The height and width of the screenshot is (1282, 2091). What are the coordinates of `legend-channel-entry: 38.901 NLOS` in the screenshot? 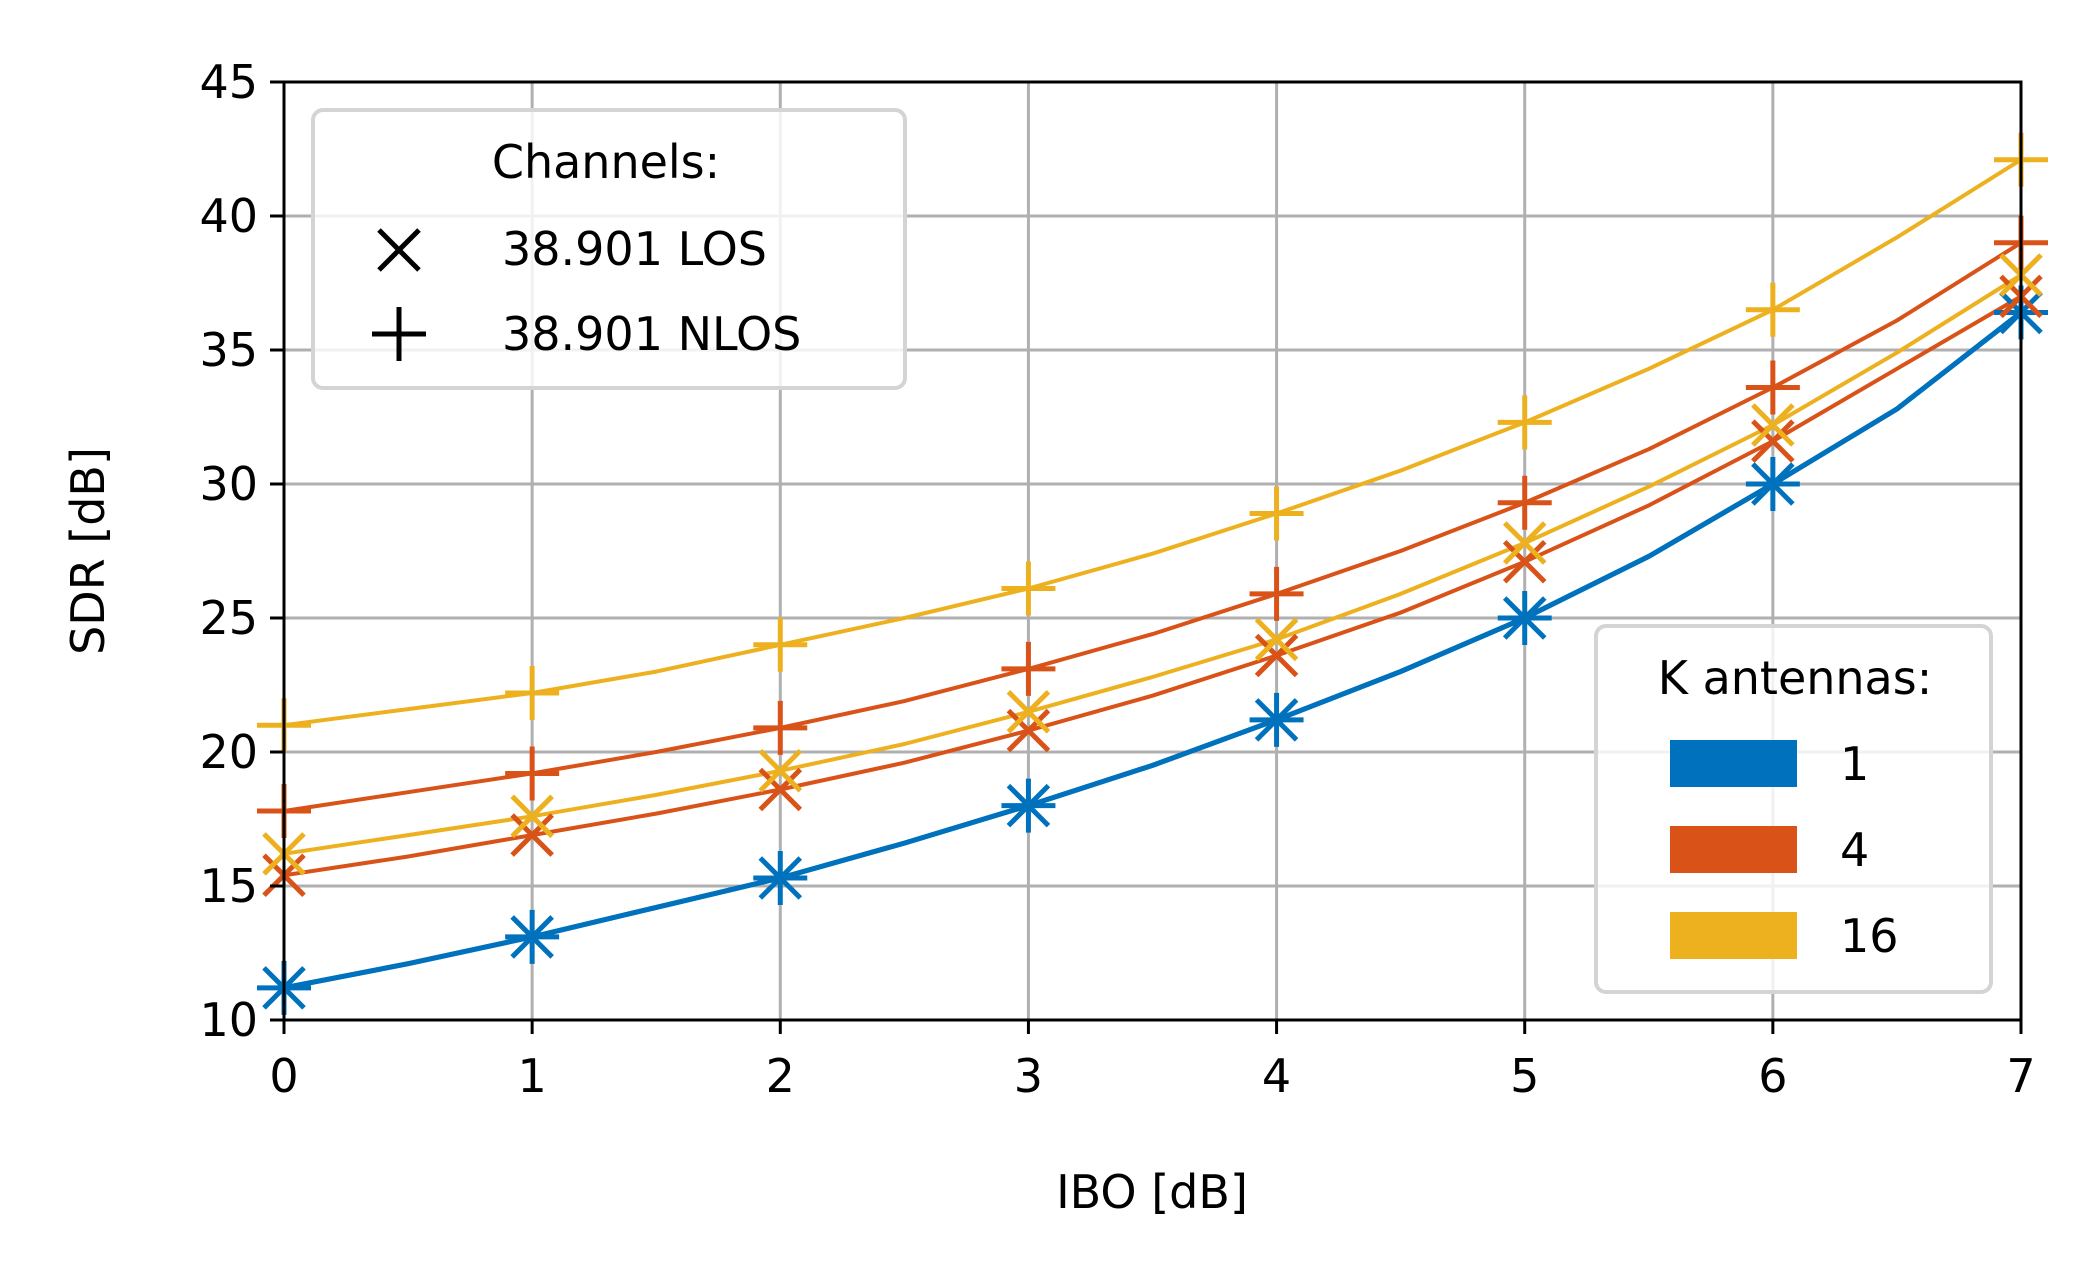 It's located at (586, 334).